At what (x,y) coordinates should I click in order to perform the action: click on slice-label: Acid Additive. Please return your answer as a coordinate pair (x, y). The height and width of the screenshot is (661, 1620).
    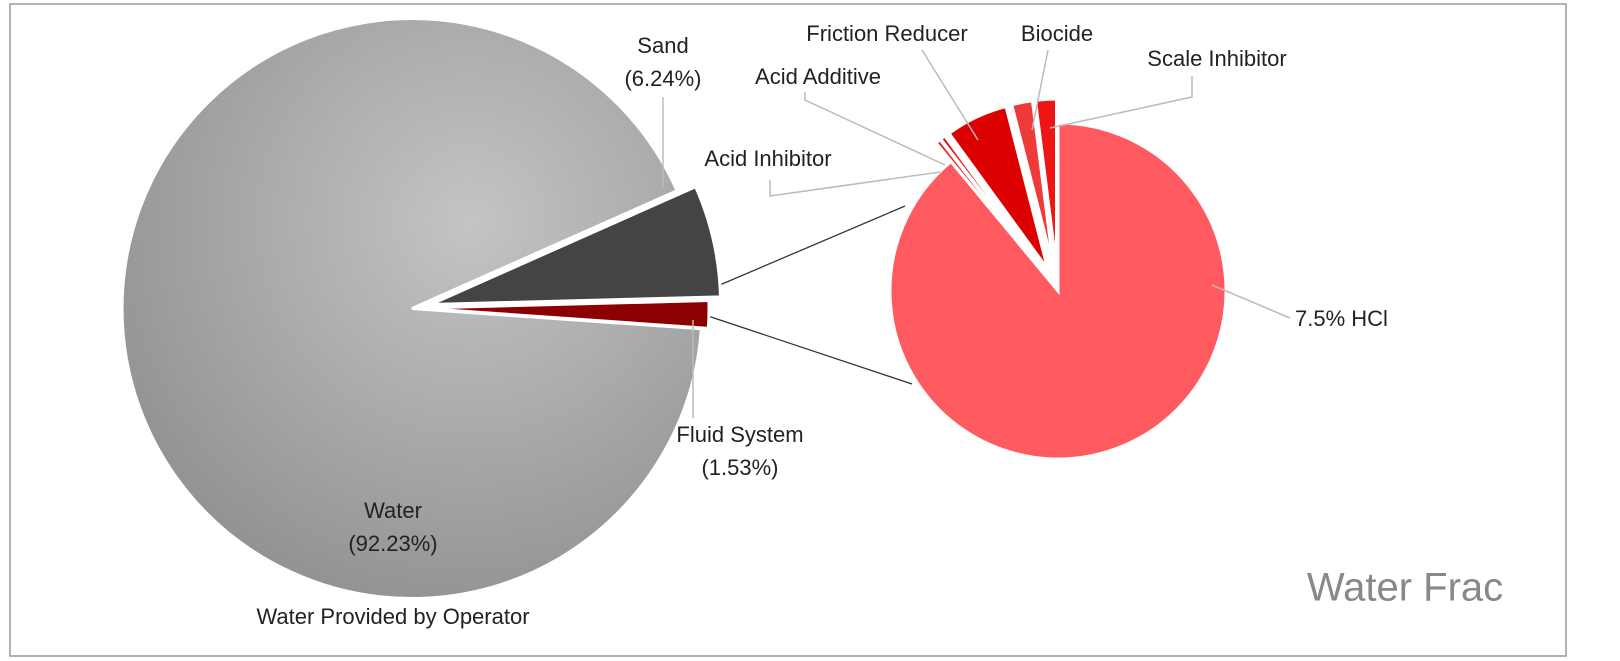
    Looking at the image, I should click on (818, 76).